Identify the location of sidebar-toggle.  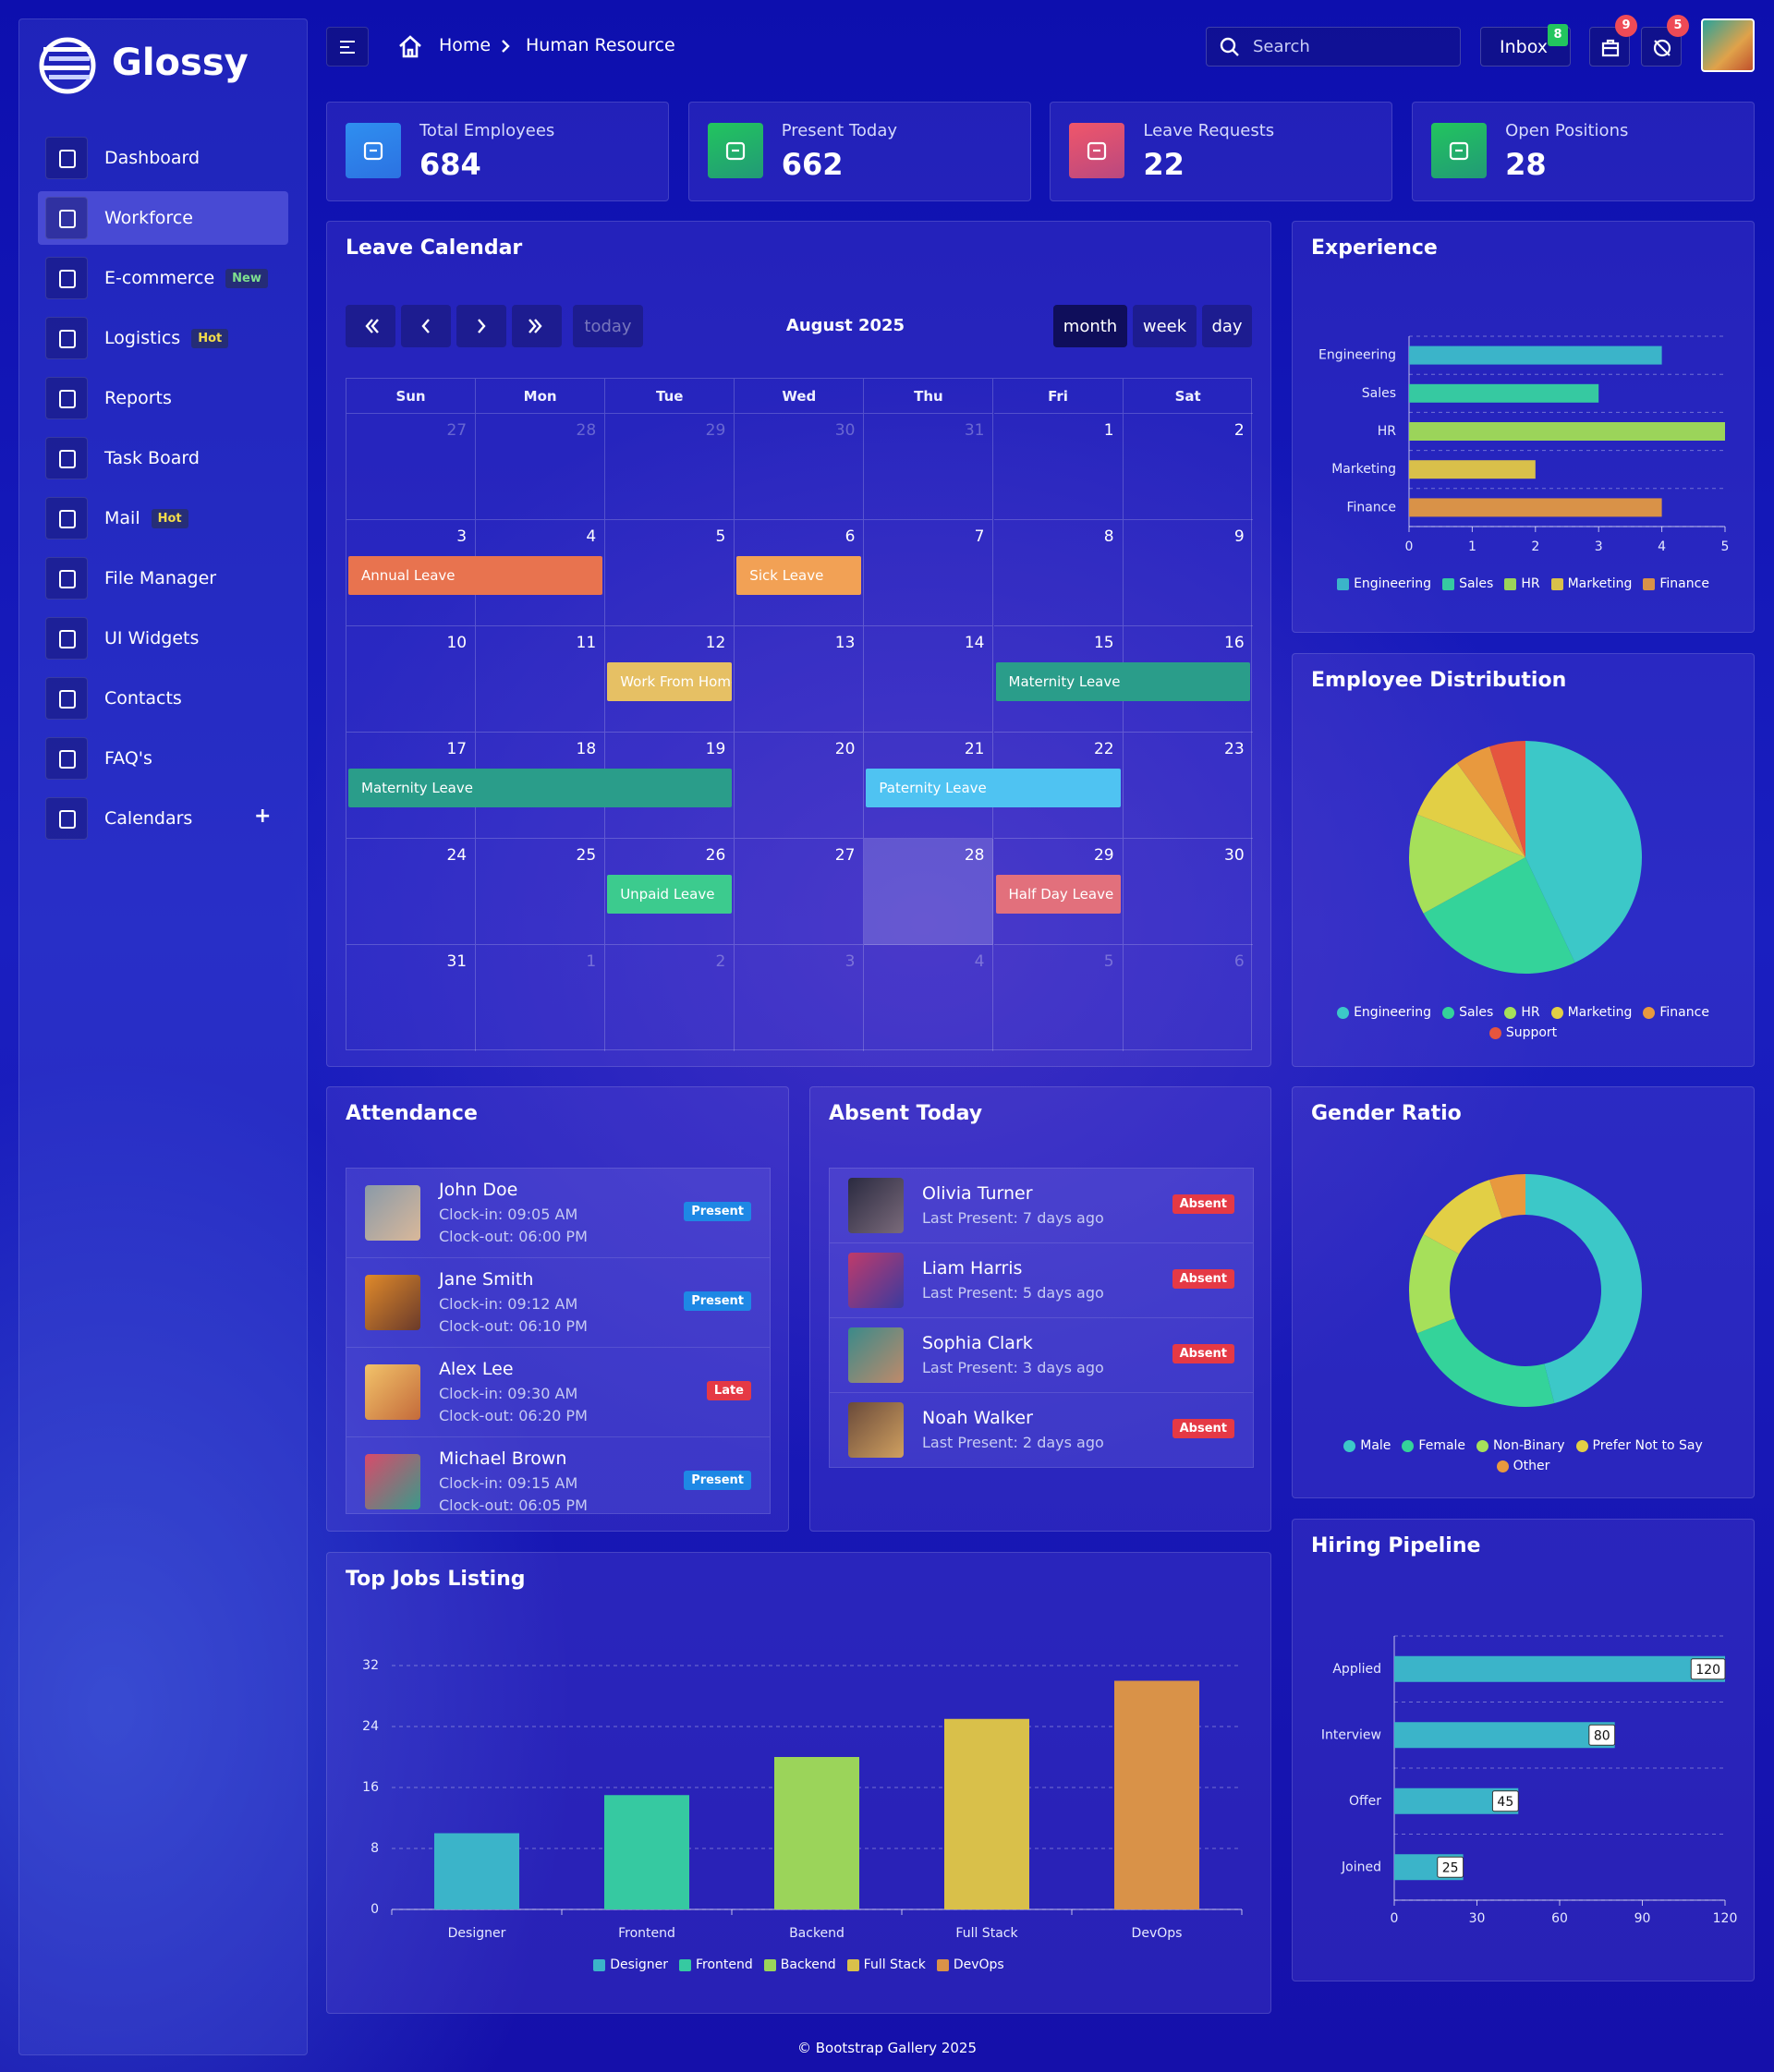
(347, 47).